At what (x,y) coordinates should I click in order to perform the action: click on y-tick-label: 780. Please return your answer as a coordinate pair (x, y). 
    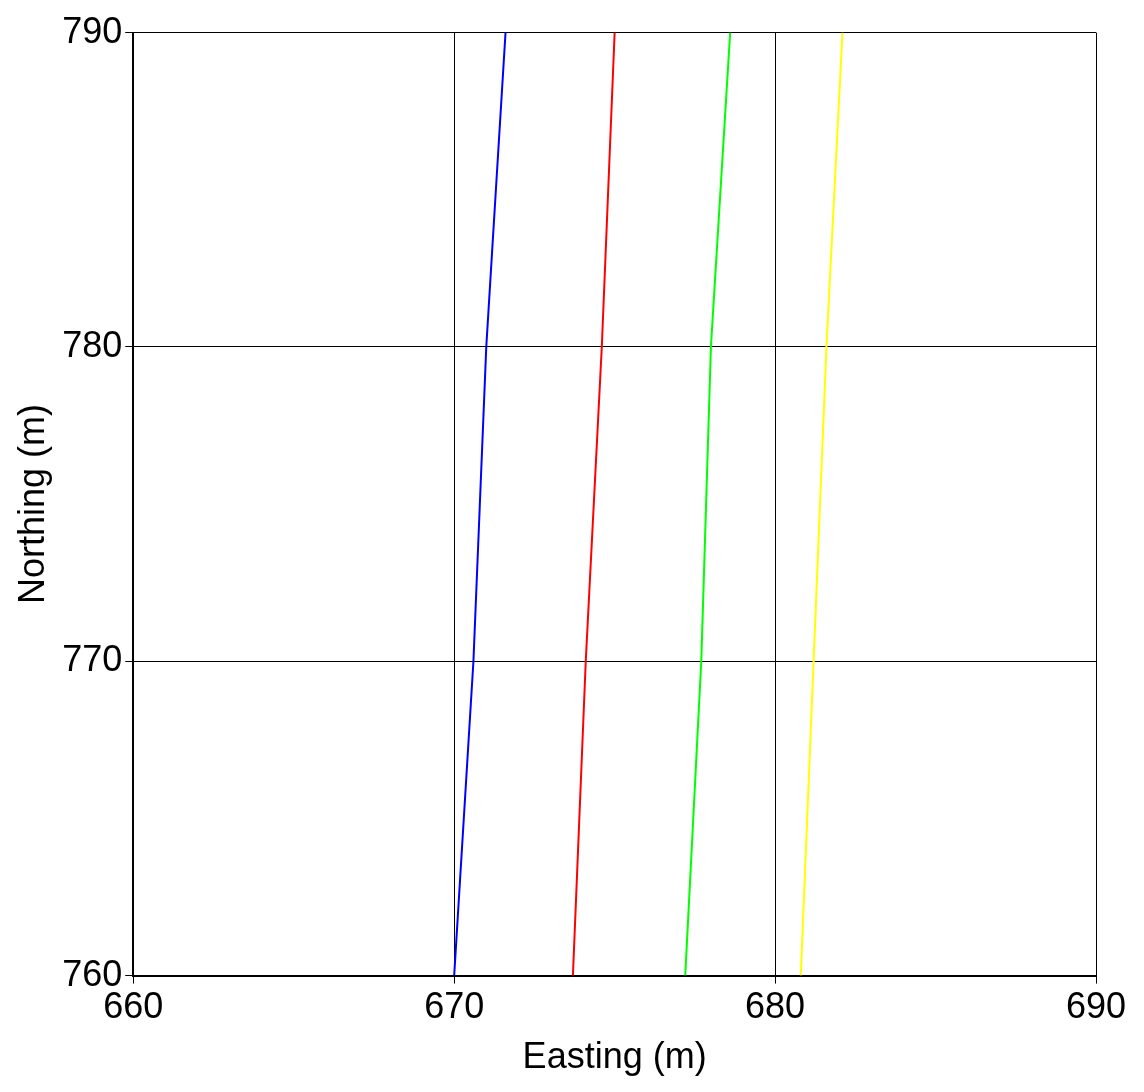
    Looking at the image, I should click on (92, 344).